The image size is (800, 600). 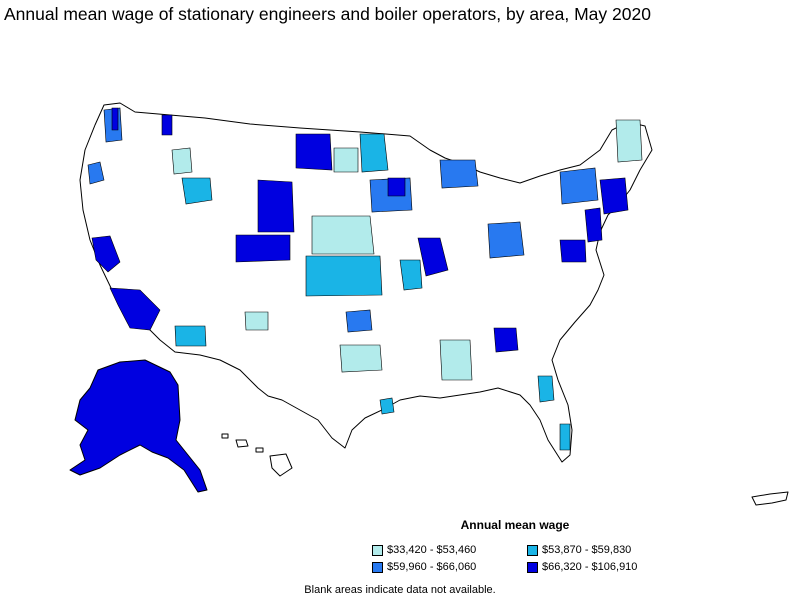 I want to click on legend-item: $53,870 - $59,830, so click(x=579, y=550).